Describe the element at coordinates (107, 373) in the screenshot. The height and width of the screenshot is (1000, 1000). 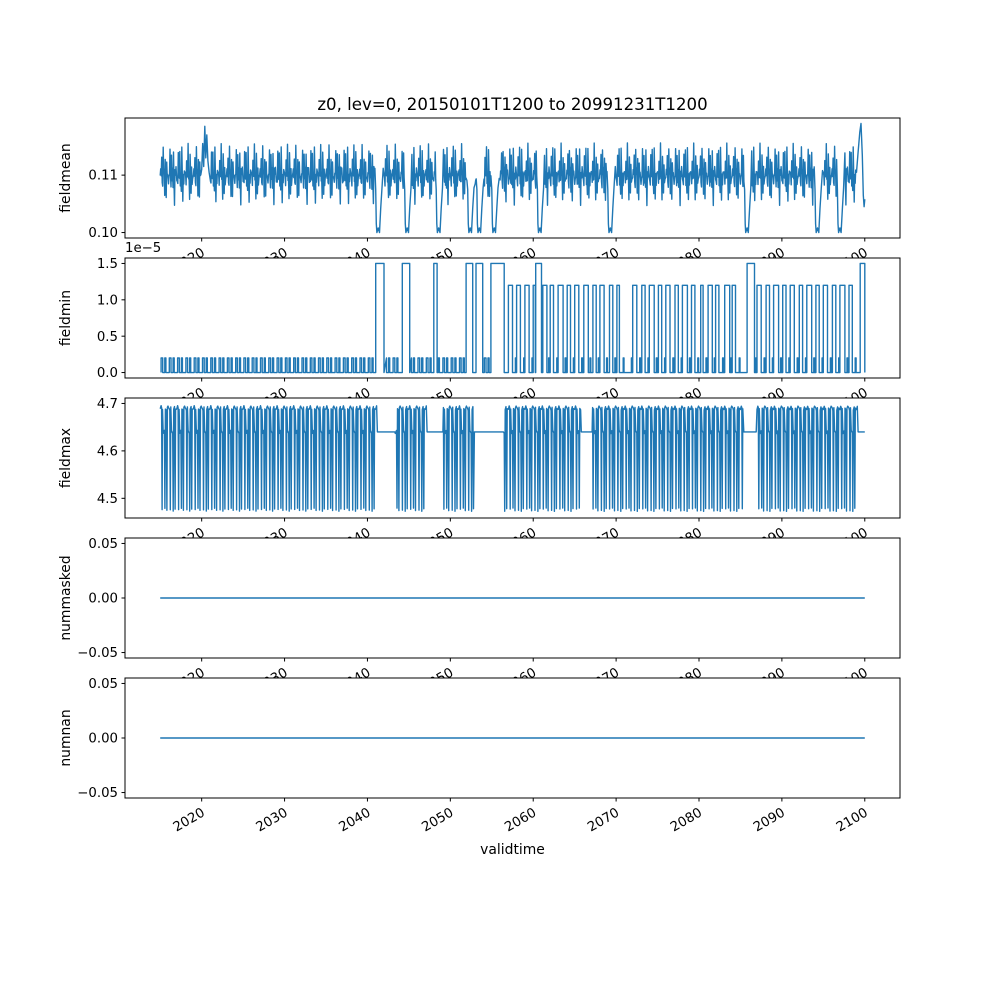
I see `y-tick-label: 0.0` at that location.